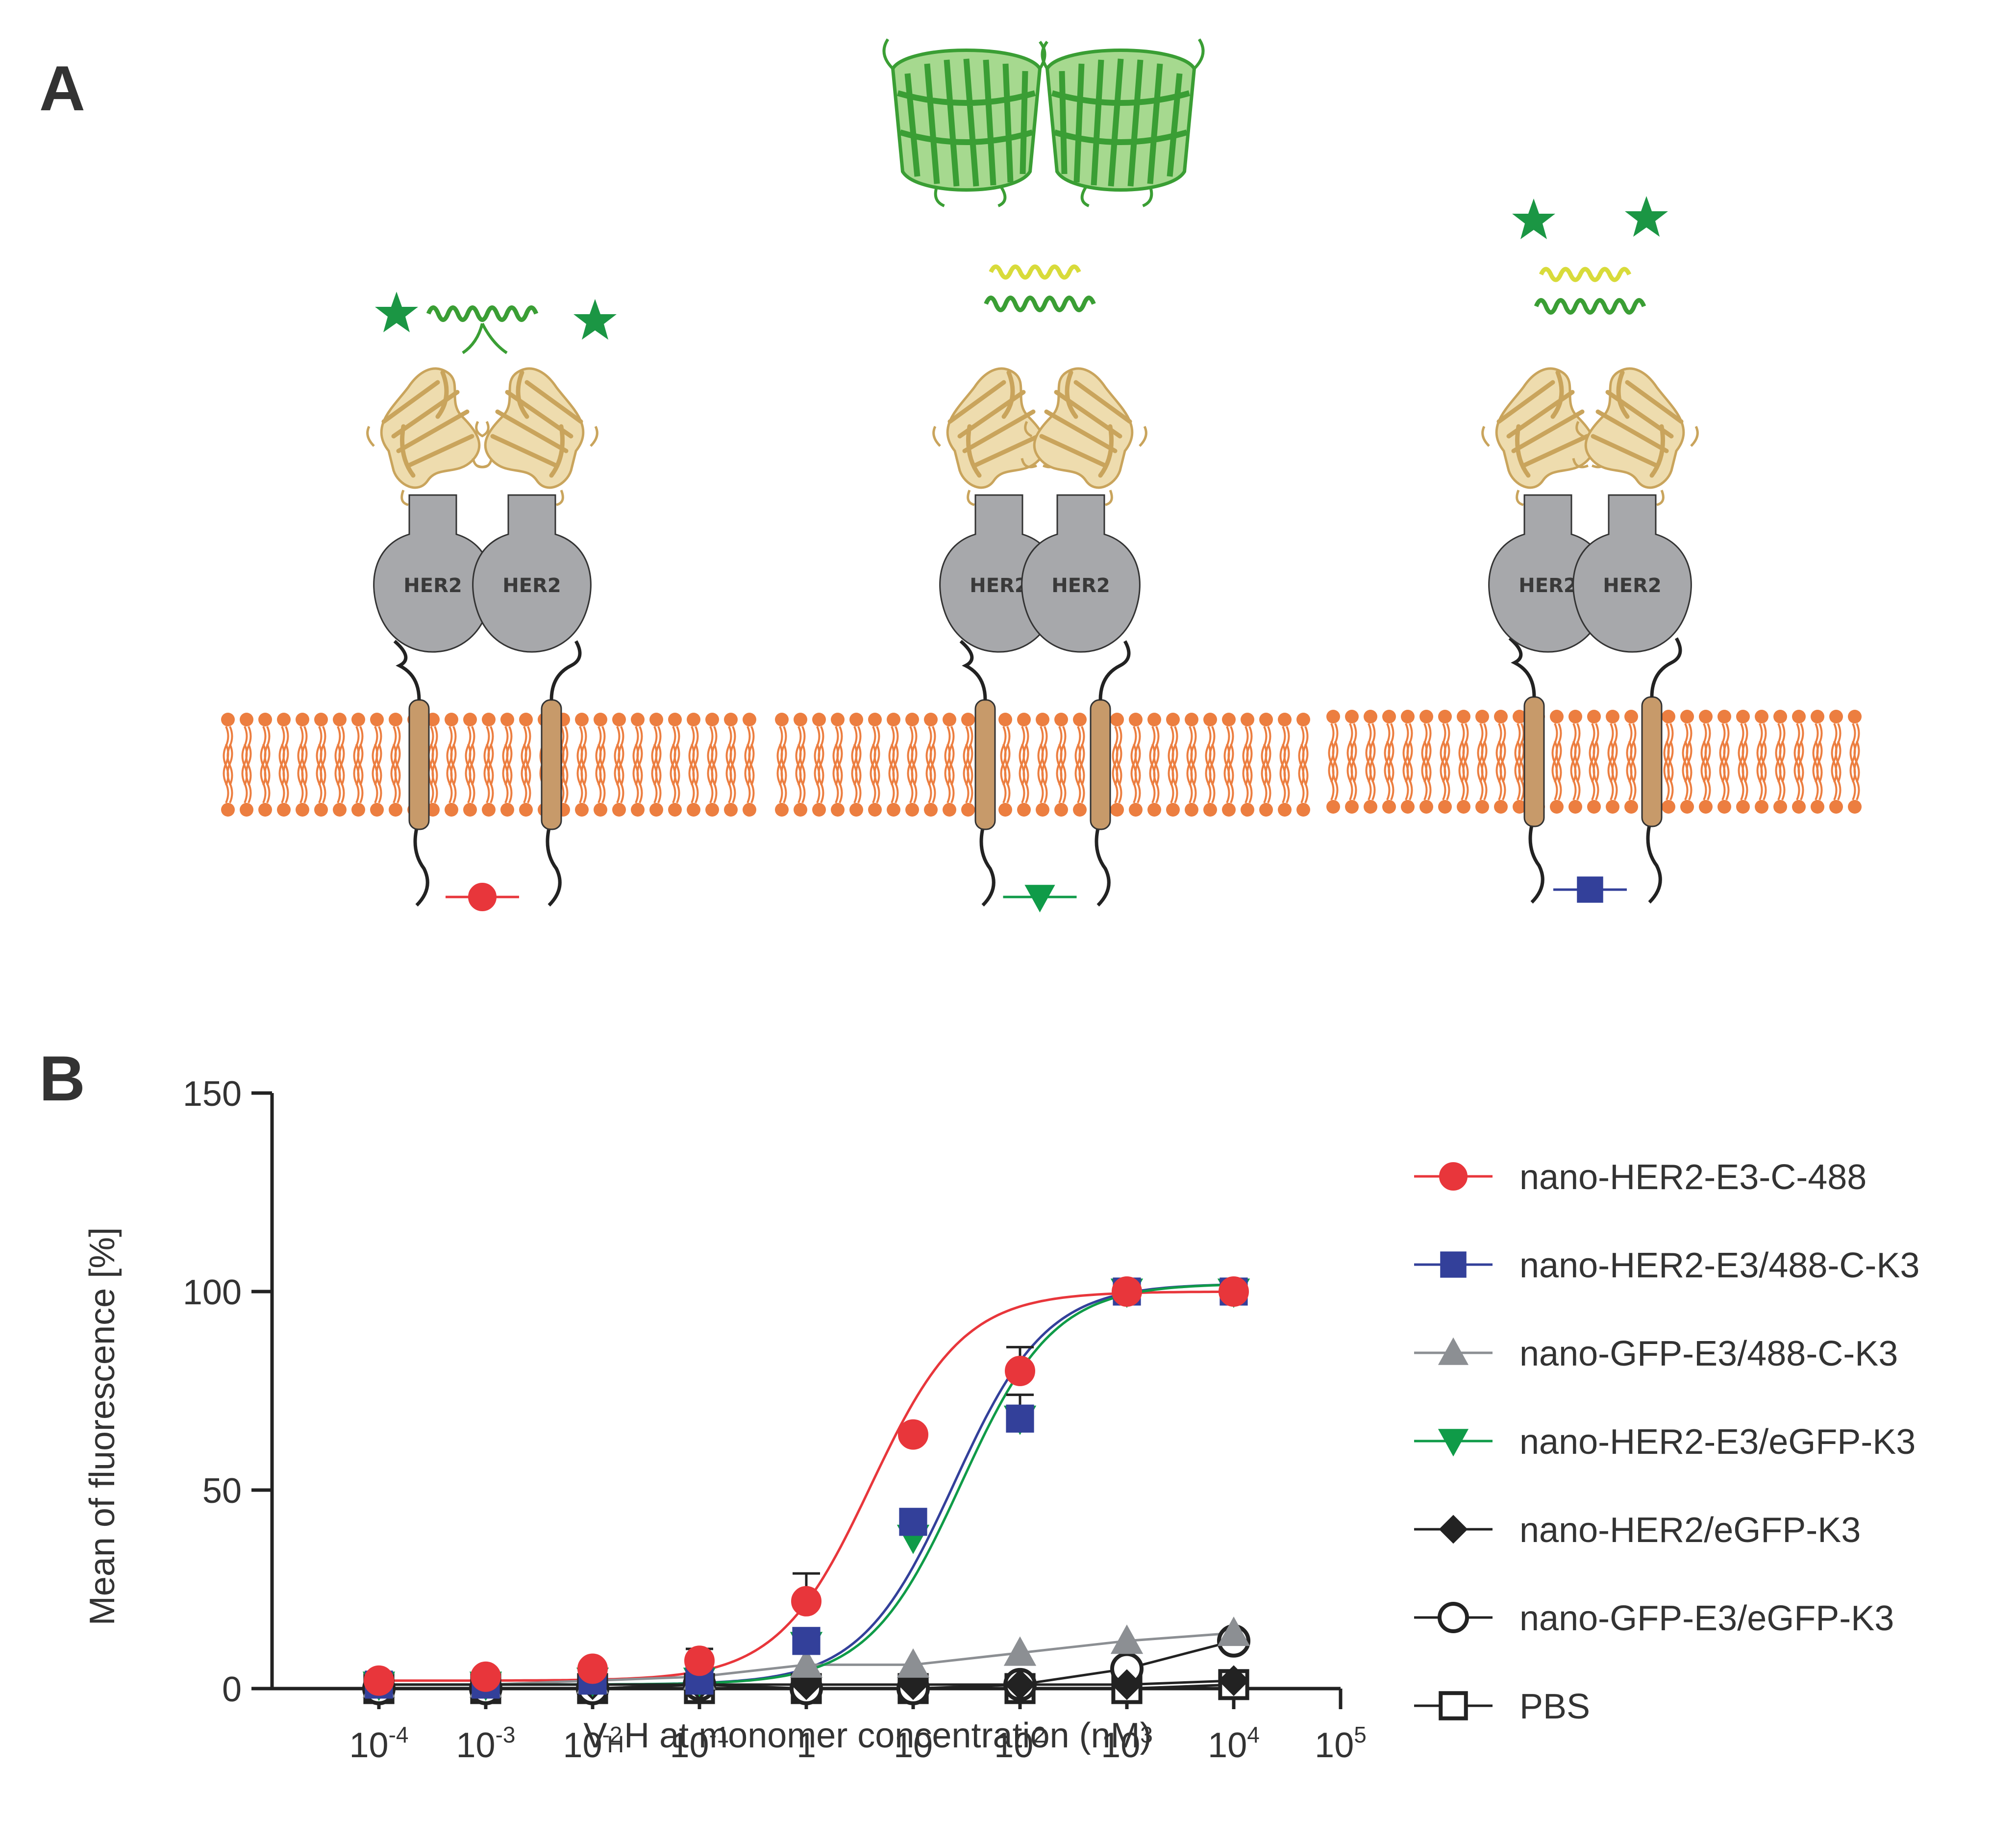  Describe the element at coordinates (615, 1745) in the screenshot. I see `x-axis-title-sub: H` at that location.